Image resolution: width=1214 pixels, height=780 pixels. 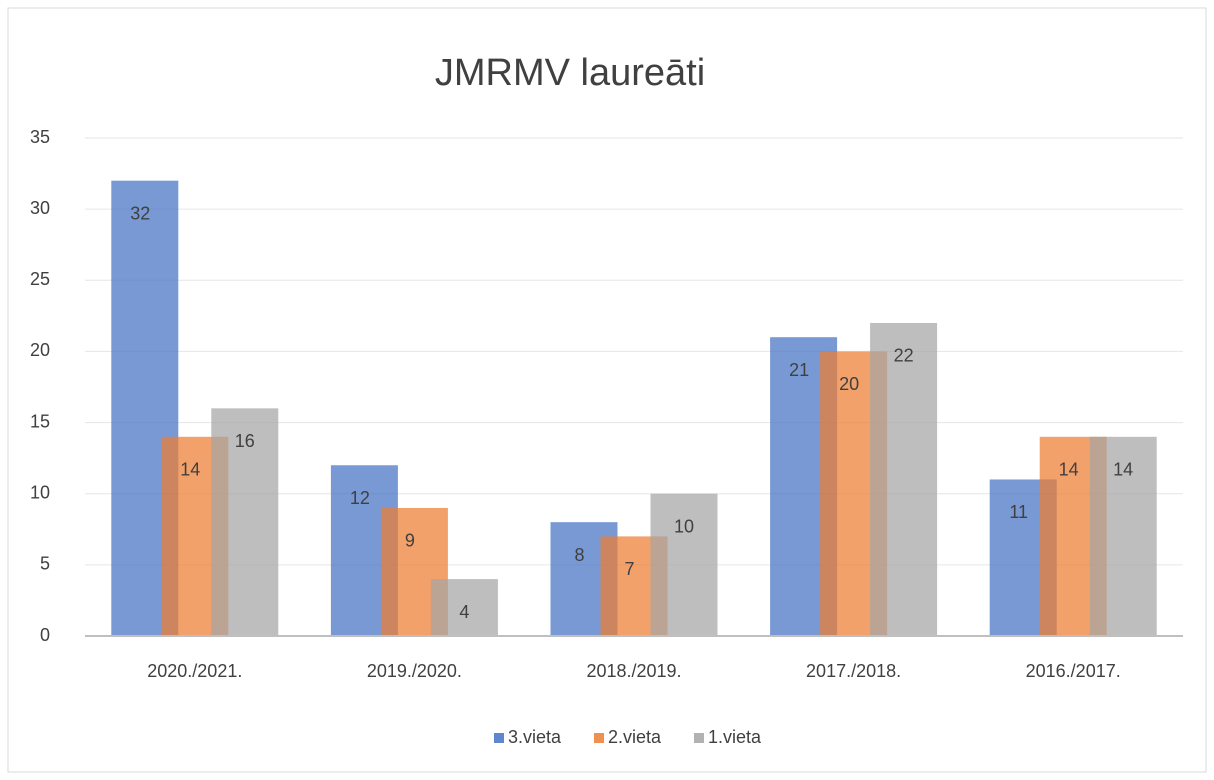 What do you see at coordinates (570, 73) in the screenshot?
I see `chart-title: JMRMV laureāti` at bounding box center [570, 73].